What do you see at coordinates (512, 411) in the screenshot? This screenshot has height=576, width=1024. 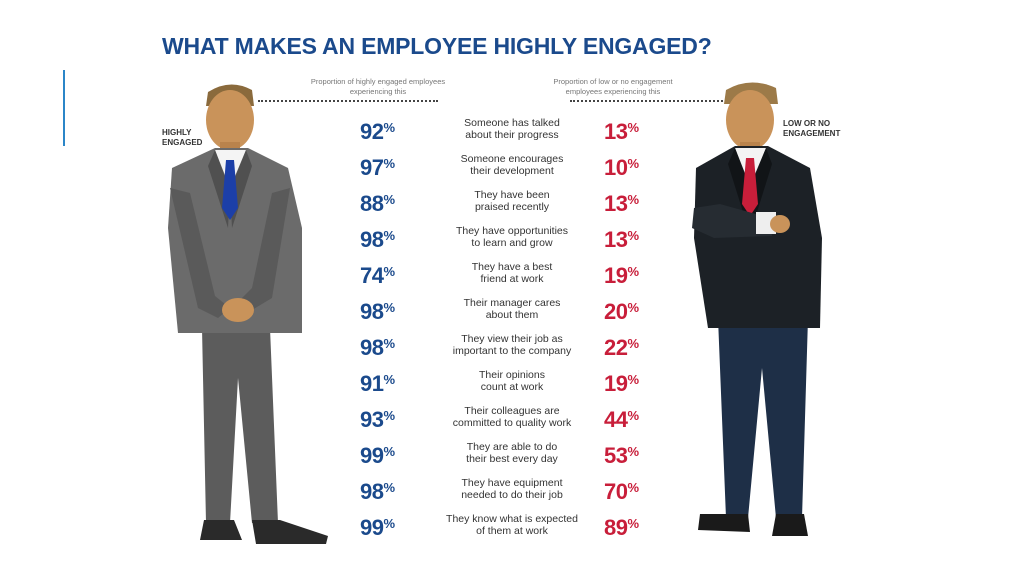 I see `statement-line-1: Their colleagues are` at bounding box center [512, 411].